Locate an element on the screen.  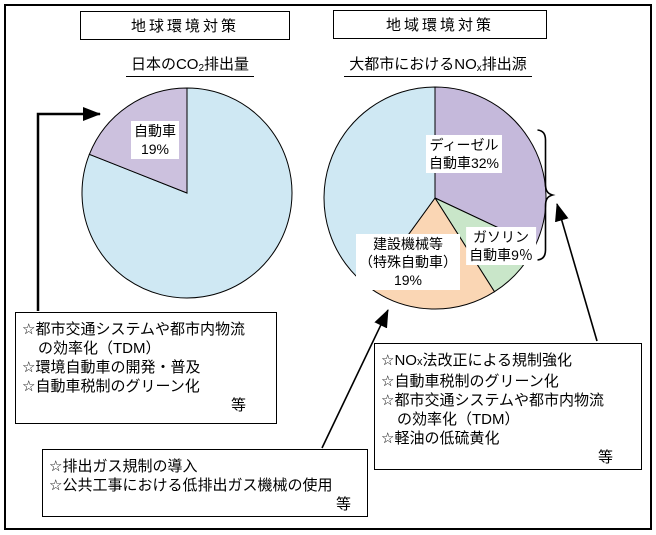
chart-title-co2: 日本のCO2排出量 is located at coordinates (190, 65).